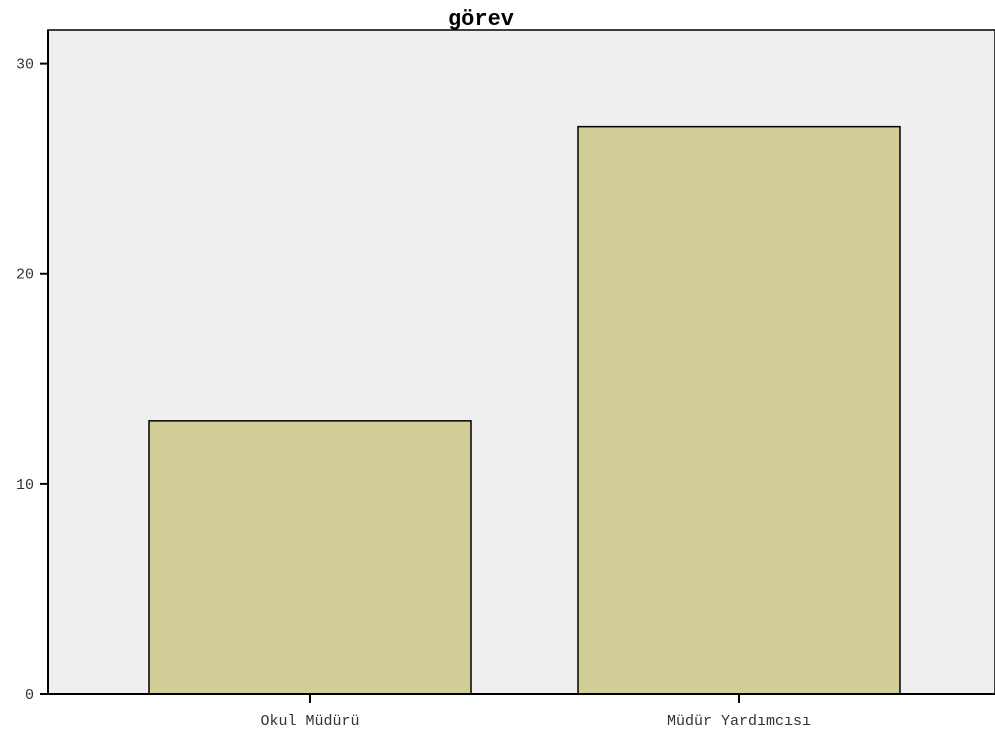 This screenshot has height=731, width=995. I want to click on y-tick-label: 20, so click(25, 275).